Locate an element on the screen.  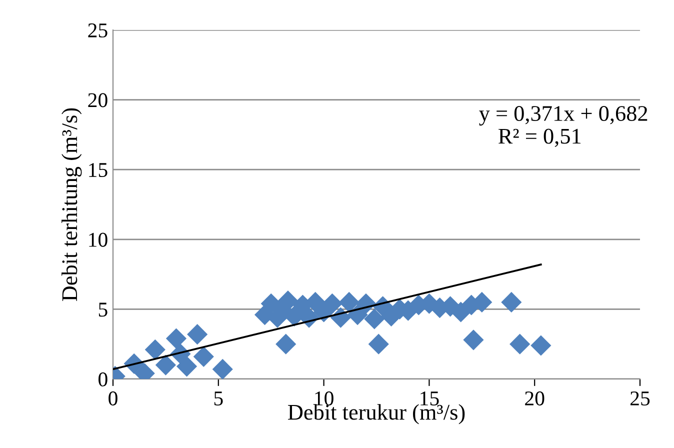
annotation: R² = 0,51 is located at coordinates (539, 137).